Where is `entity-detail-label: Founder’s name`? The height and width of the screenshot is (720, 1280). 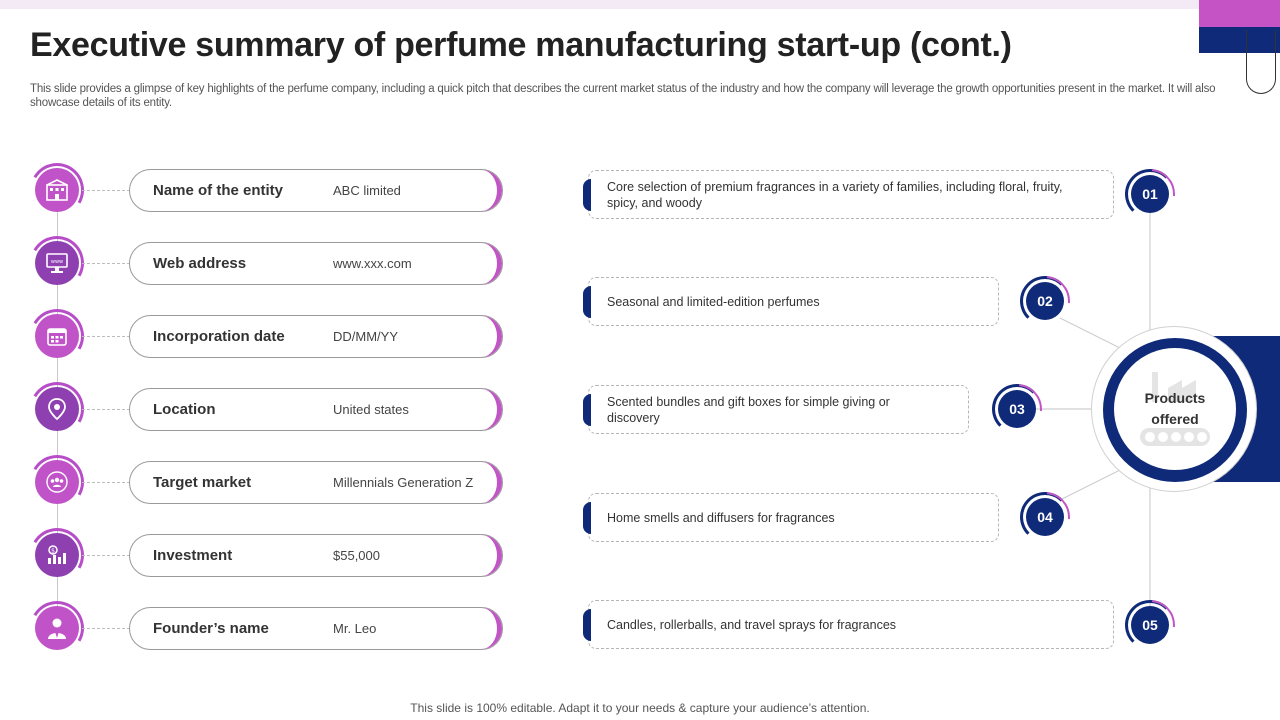 entity-detail-label: Founder’s name is located at coordinates (211, 628).